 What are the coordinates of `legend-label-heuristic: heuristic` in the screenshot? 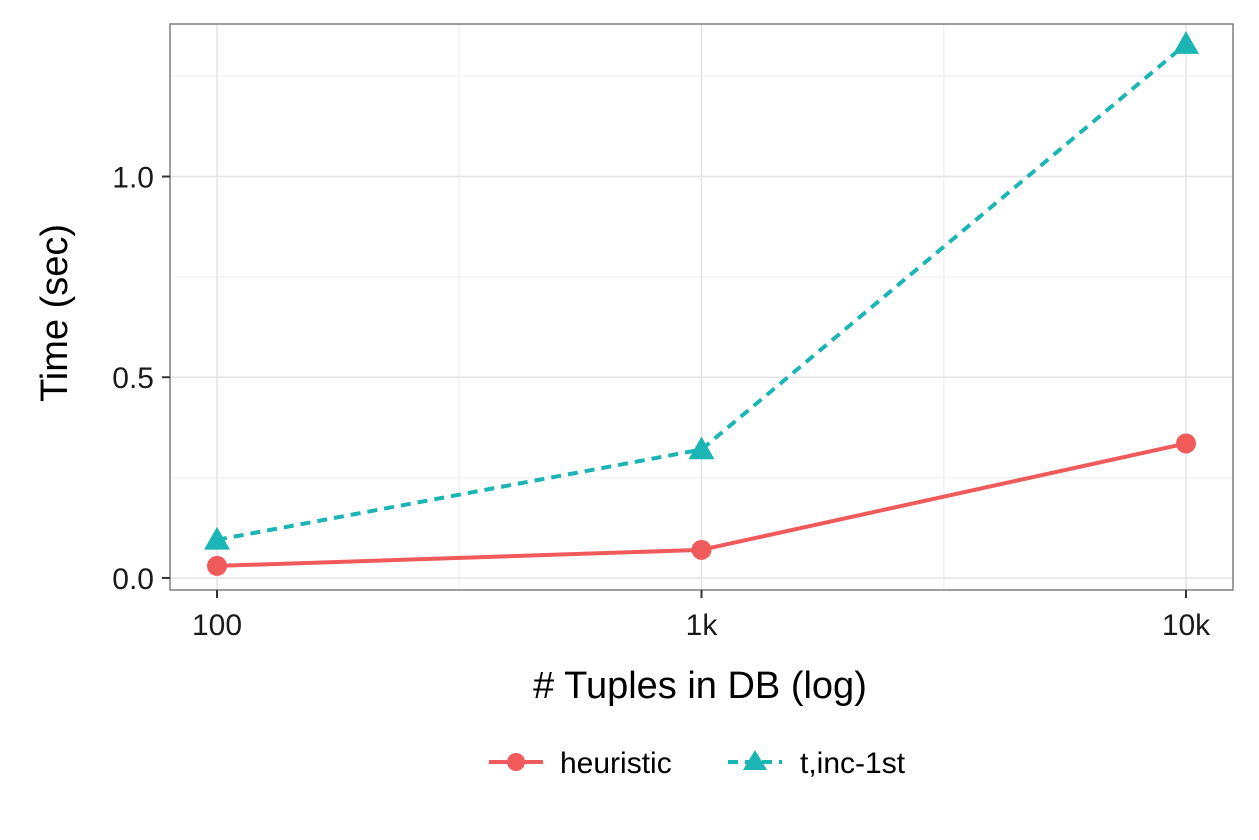 It's located at (616, 763).